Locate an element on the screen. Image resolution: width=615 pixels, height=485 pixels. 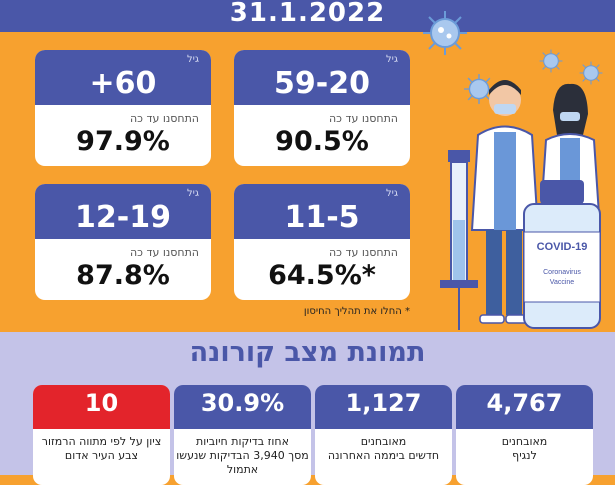
status-title: תמונת מצב קורונה is located at coordinates (307, 352).